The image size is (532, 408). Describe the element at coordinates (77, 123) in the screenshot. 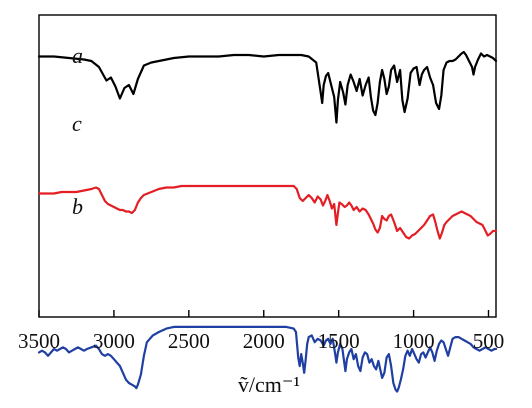

I see `series-label-c: c` at that location.